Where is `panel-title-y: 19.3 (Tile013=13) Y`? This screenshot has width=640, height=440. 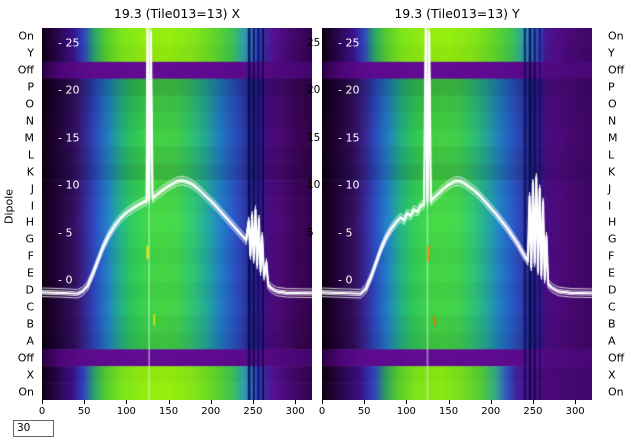
panel-title-y: 19.3 (Tile013=13) Y is located at coordinates (457, 13).